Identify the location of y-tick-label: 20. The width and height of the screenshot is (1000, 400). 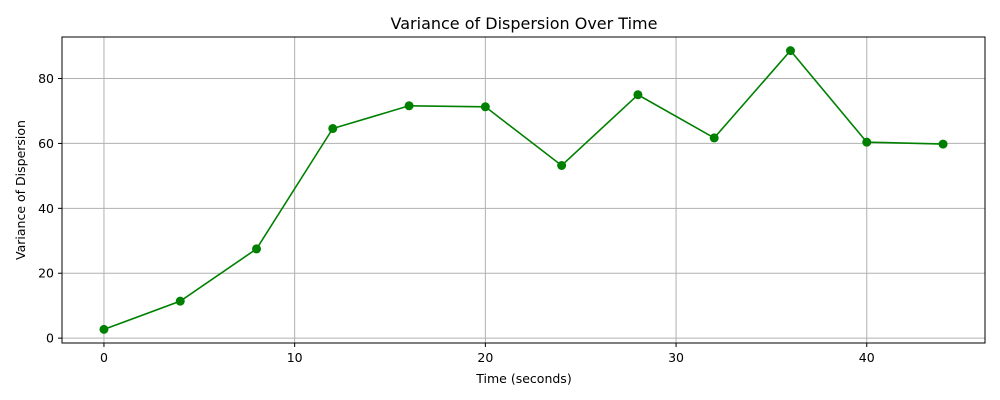
(46, 273).